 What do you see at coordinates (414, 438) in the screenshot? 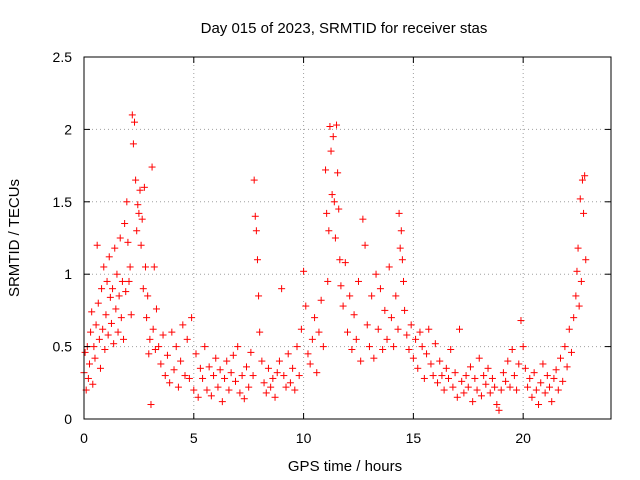
I see `x-tick-label: 15` at bounding box center [414, 438].